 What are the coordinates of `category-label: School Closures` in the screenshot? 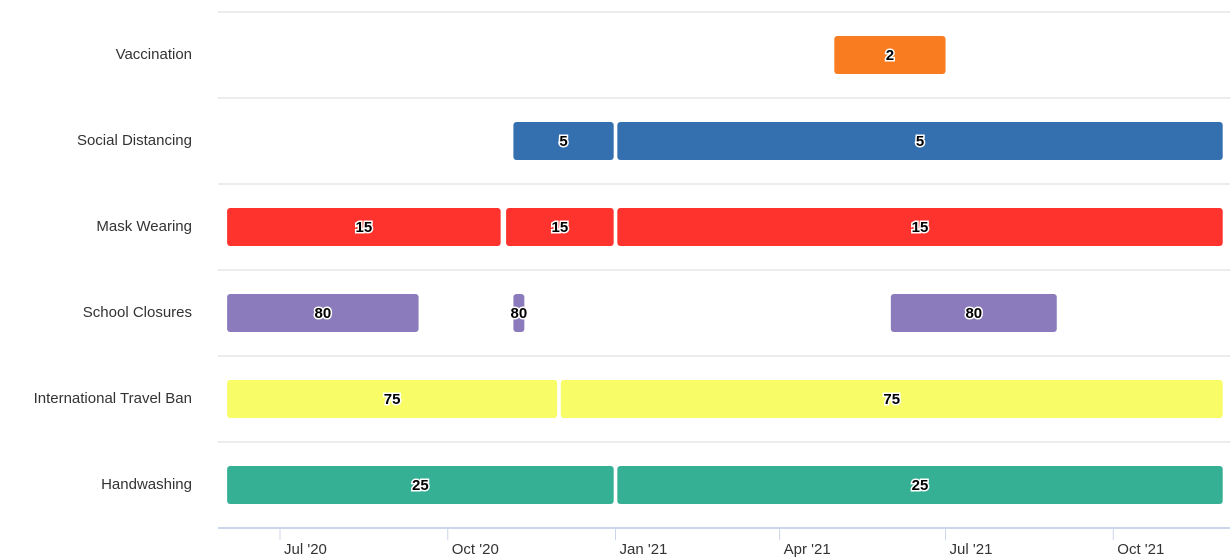 It's located at (137, 312).